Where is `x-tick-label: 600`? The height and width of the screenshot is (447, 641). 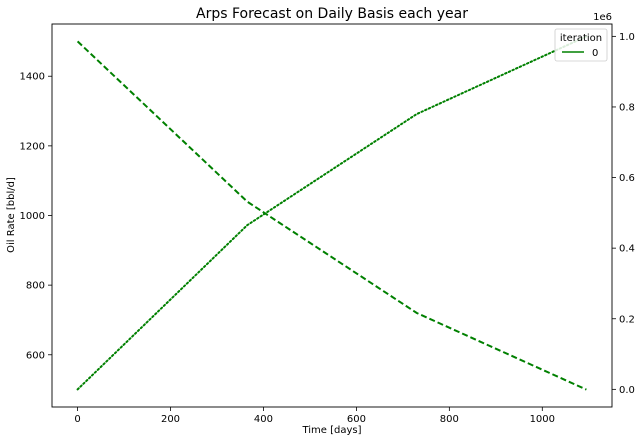
x-tick-label: 600 is located at coordinates (356, 419).